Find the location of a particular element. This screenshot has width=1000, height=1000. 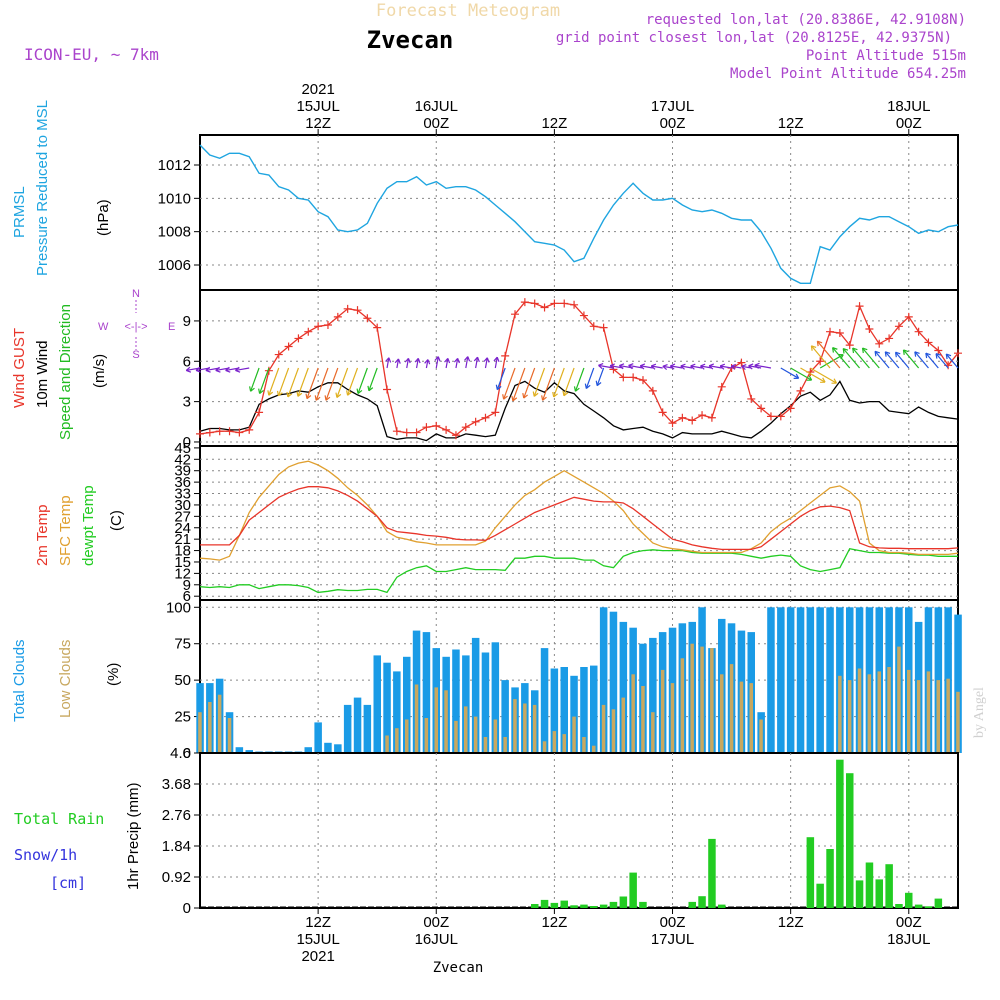

wind-frame is located at coordinates (579, 368).